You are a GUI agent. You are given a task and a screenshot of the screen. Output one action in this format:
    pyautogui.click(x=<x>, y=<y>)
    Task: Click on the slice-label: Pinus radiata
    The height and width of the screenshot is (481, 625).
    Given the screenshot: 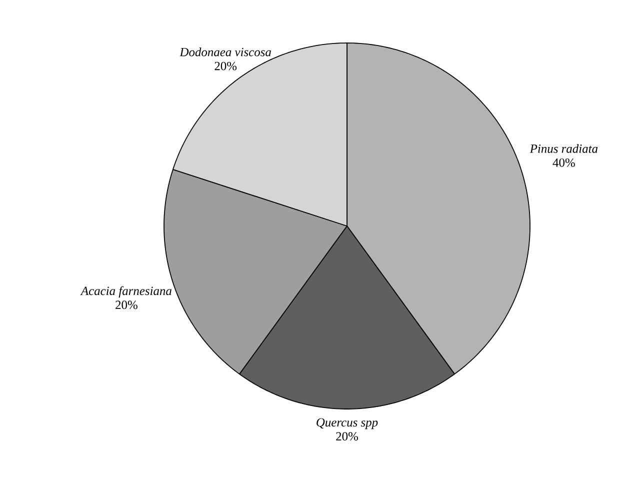 What is the action you would take?
    pyautogui.click(x=564, y=148)
    